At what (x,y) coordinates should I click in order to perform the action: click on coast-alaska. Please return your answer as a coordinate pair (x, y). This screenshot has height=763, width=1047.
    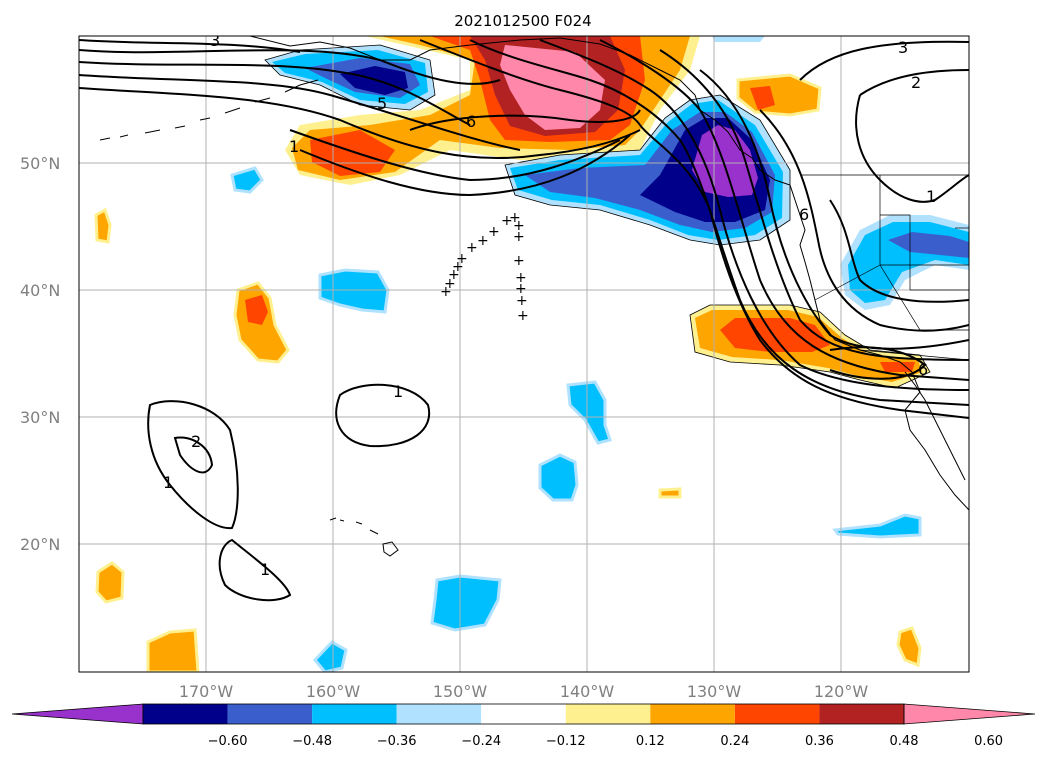
    Looking at the image, I should click on (501, 97).